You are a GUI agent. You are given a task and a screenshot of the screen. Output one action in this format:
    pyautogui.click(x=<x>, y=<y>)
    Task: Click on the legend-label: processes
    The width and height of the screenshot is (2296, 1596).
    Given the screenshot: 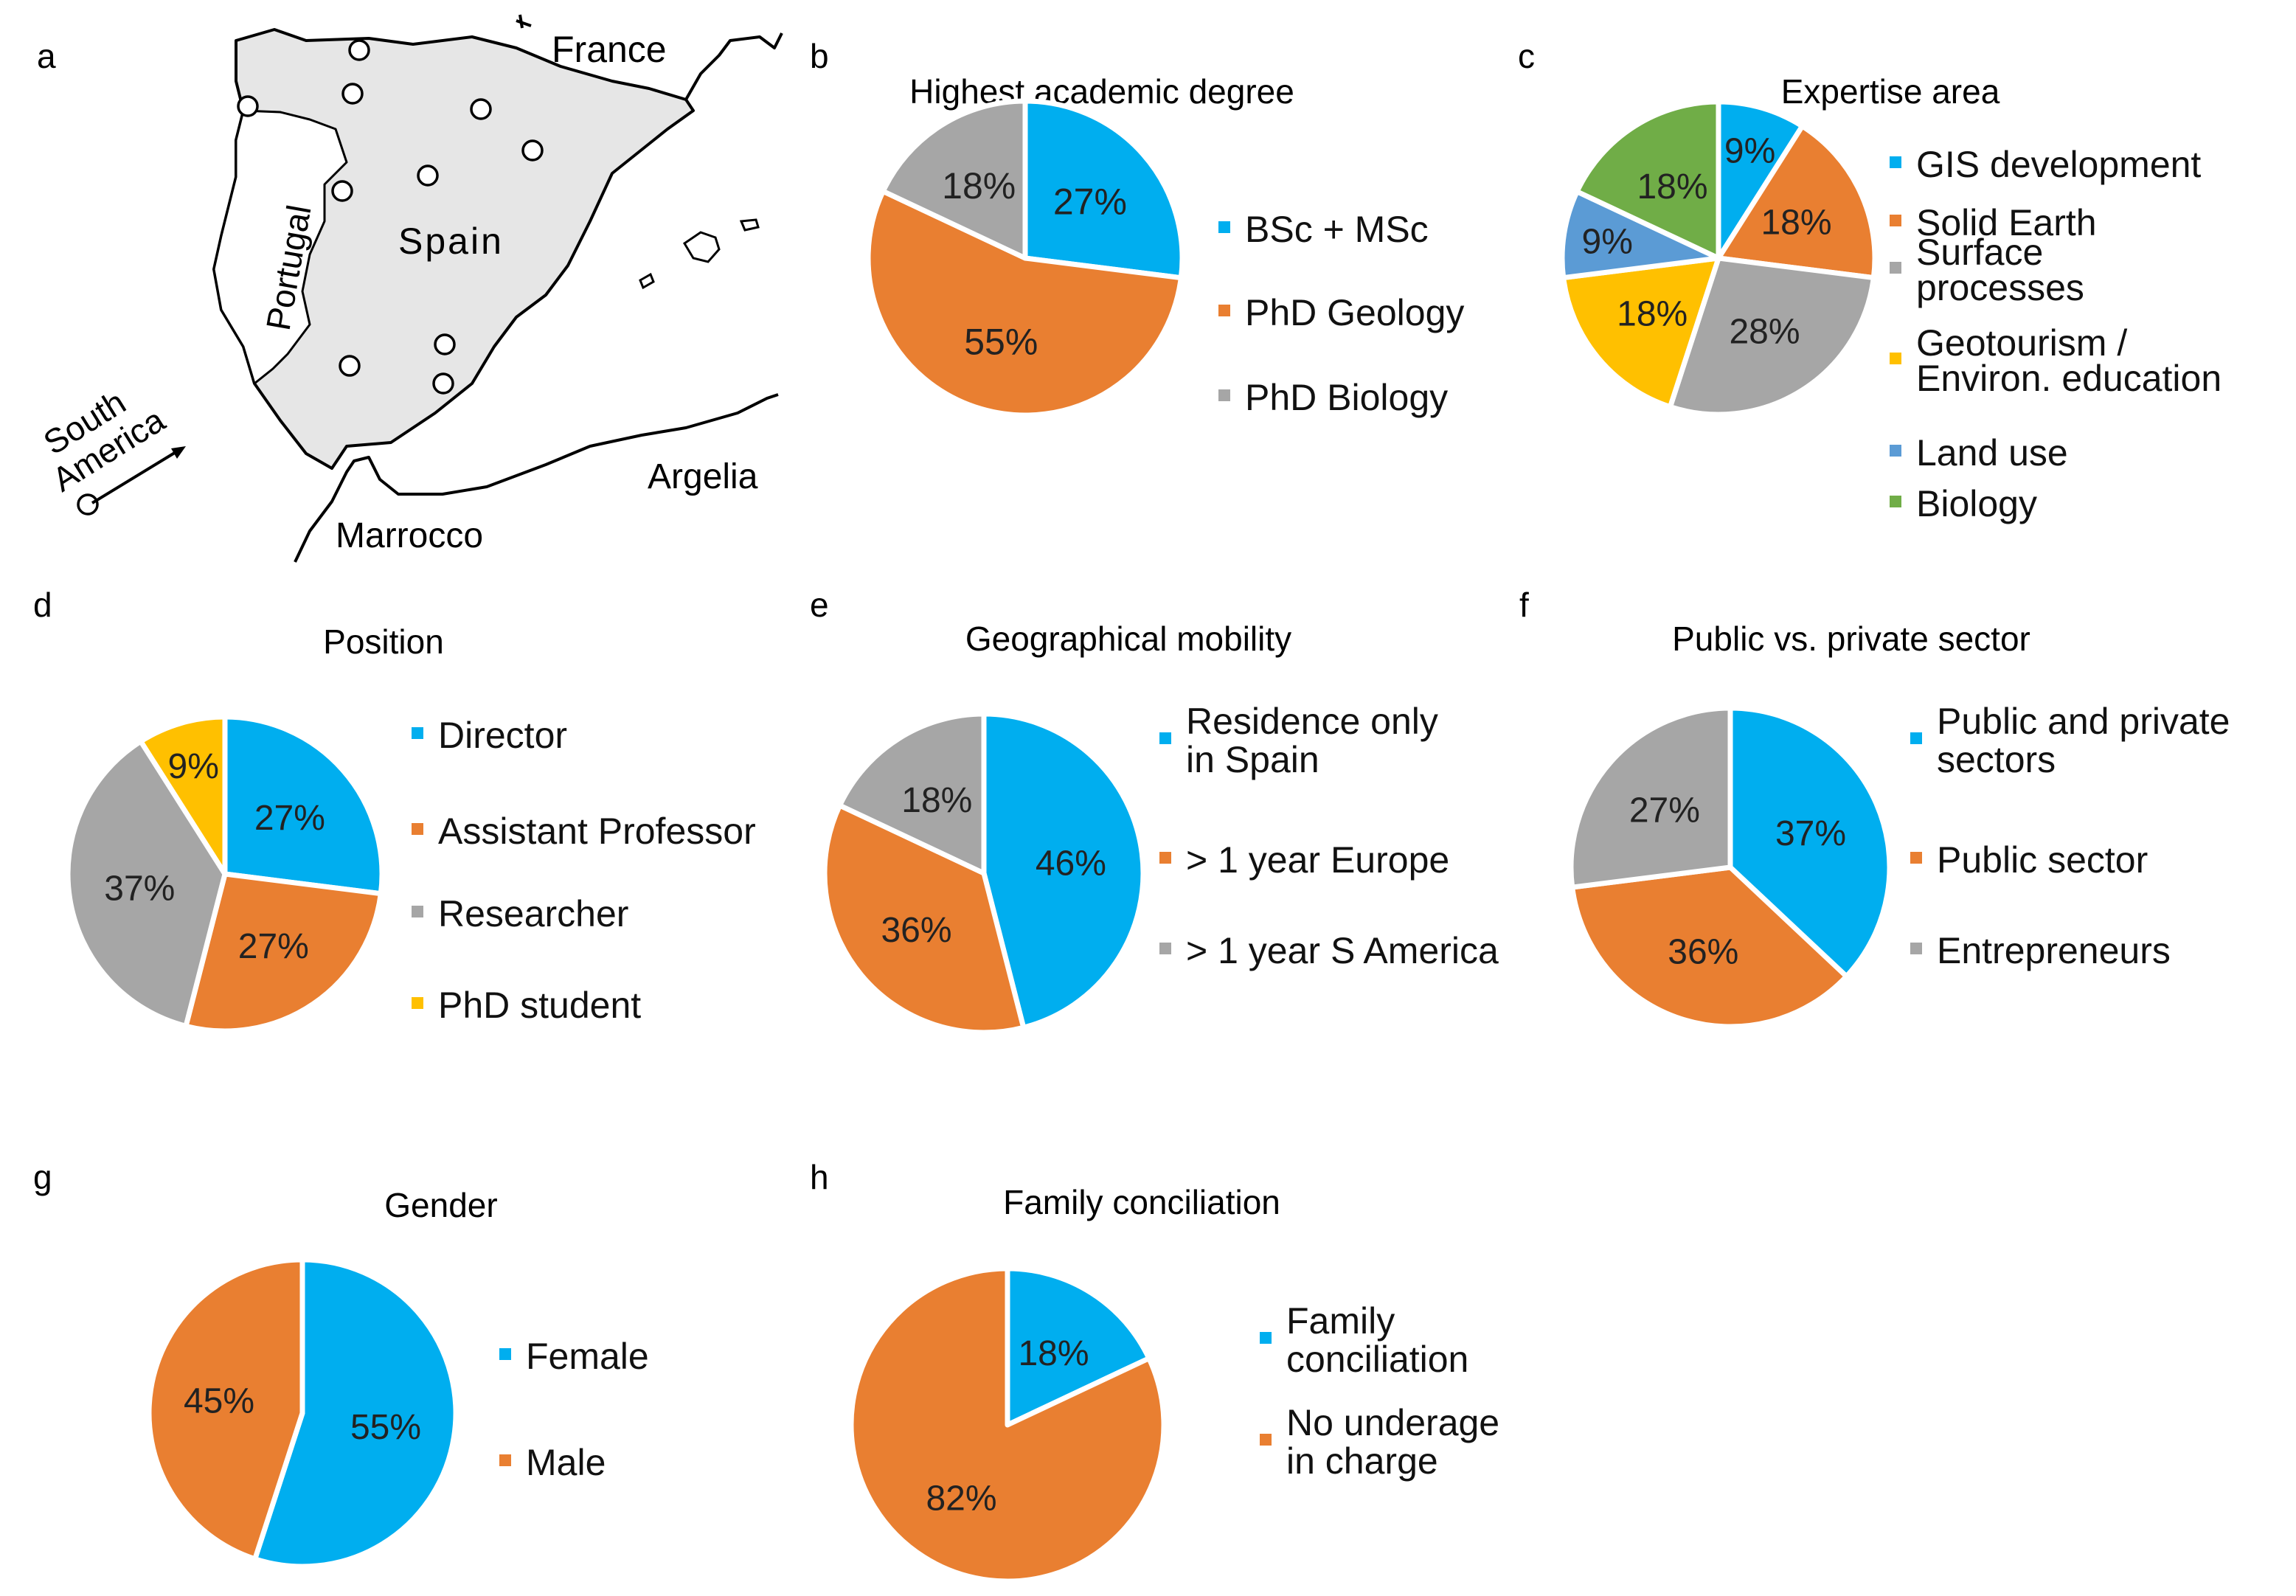 What is the action you would take?
    pyautogui.click(x=2000, y=287)
    